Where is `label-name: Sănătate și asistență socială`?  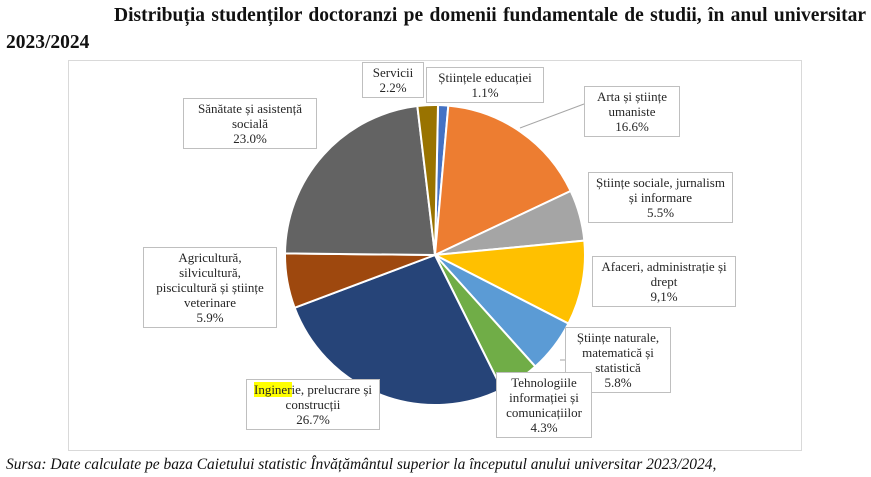 label-name: Sănătate și asistență socială is located at coordinates (250, 116).